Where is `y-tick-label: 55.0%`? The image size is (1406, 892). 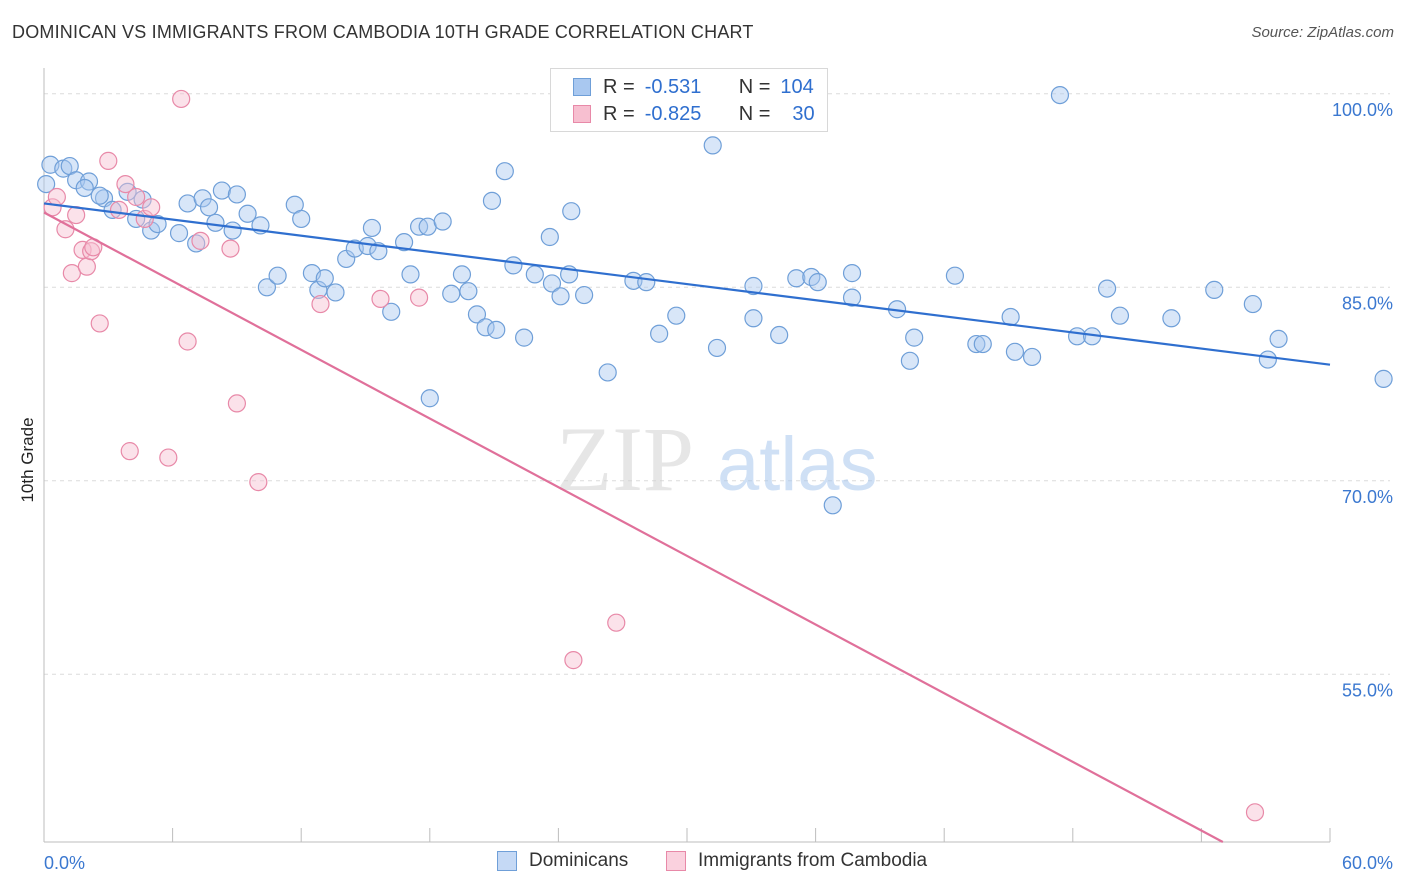 y-tick-label: 55.0% is located at coordinates (1367, 690).